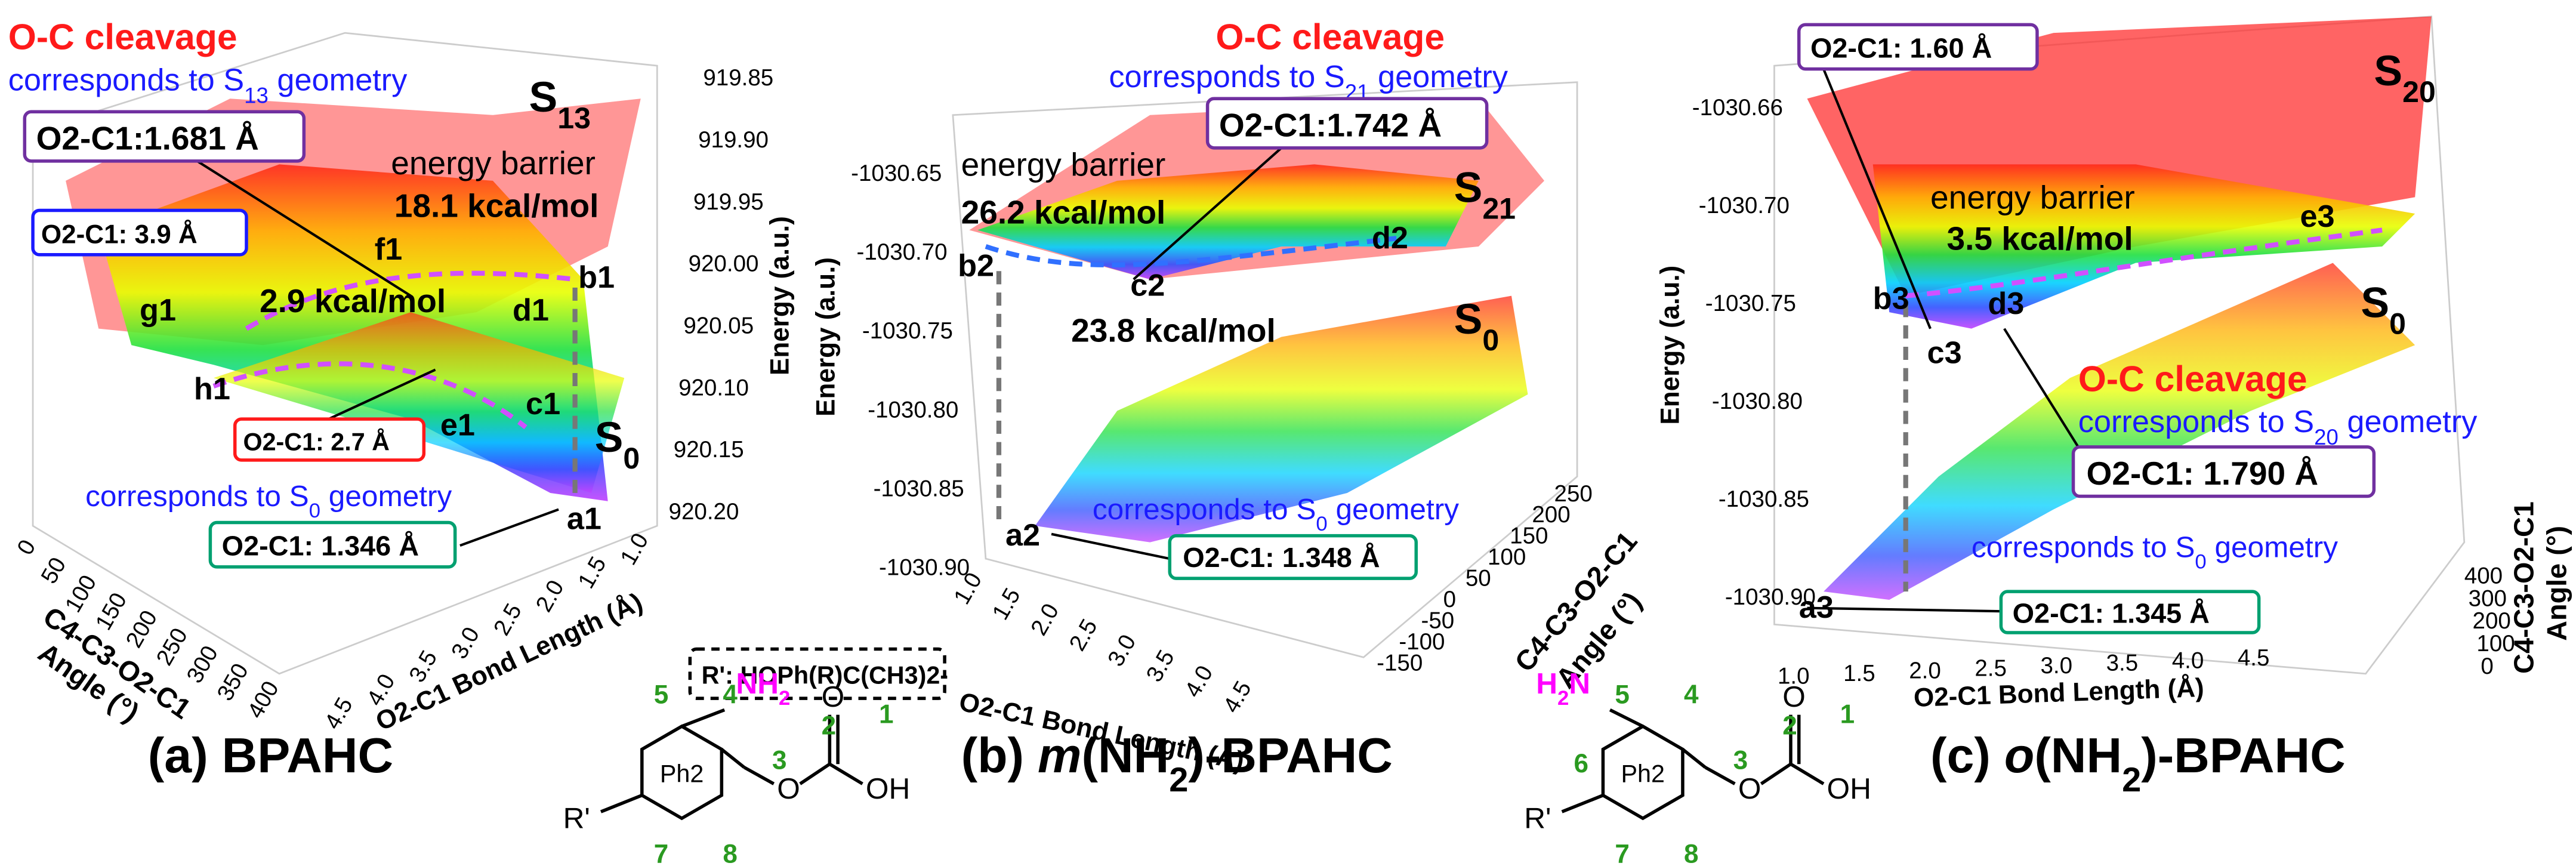  I want to click on label: O2-C1: 1.790 Å, so click(2203, 473).